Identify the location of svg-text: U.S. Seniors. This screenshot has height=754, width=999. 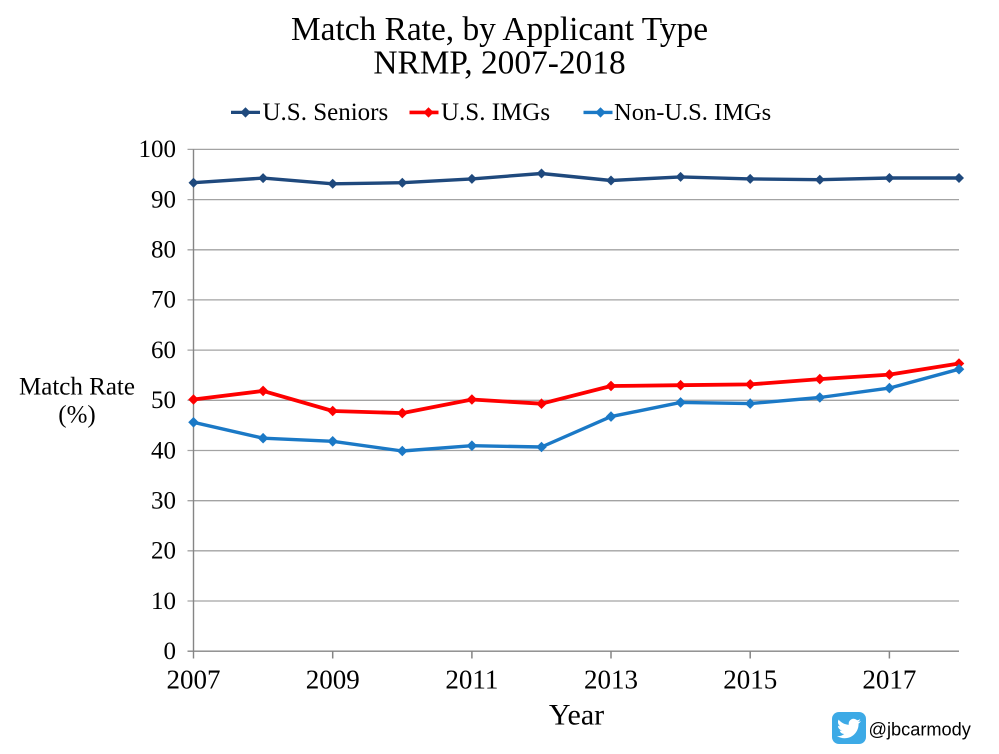
(326, 112).